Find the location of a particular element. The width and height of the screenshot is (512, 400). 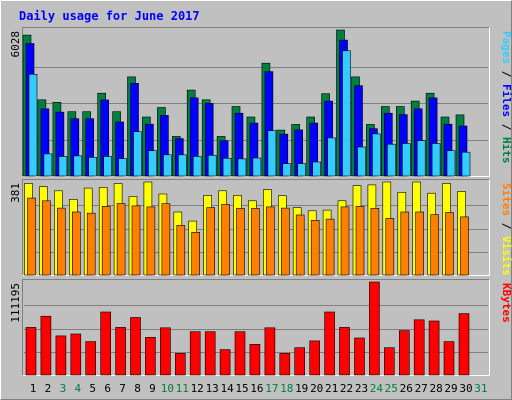

x-tick-label: 20 is located at coordinates (316, 388).